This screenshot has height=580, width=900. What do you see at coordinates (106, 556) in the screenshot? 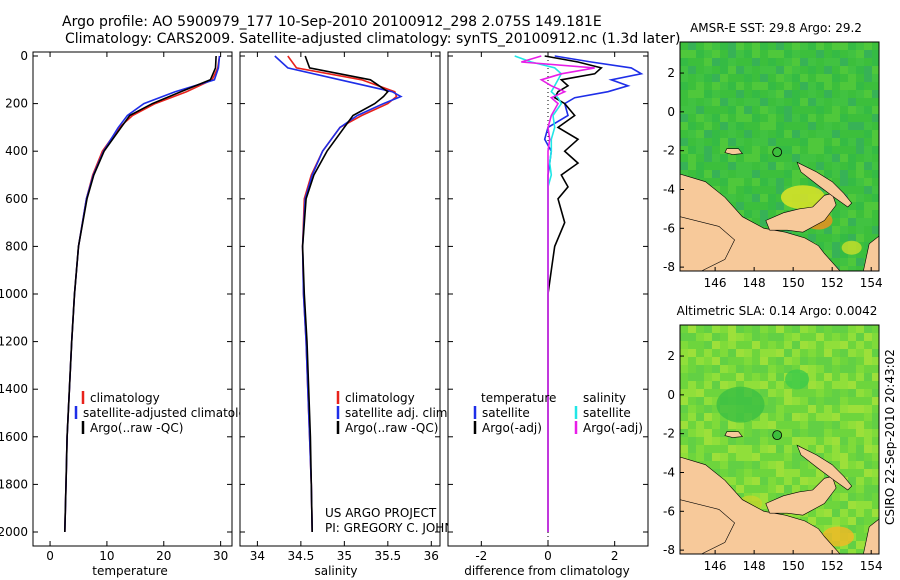
I see `x-tick-label: 10` at bounding box center [106, 556].